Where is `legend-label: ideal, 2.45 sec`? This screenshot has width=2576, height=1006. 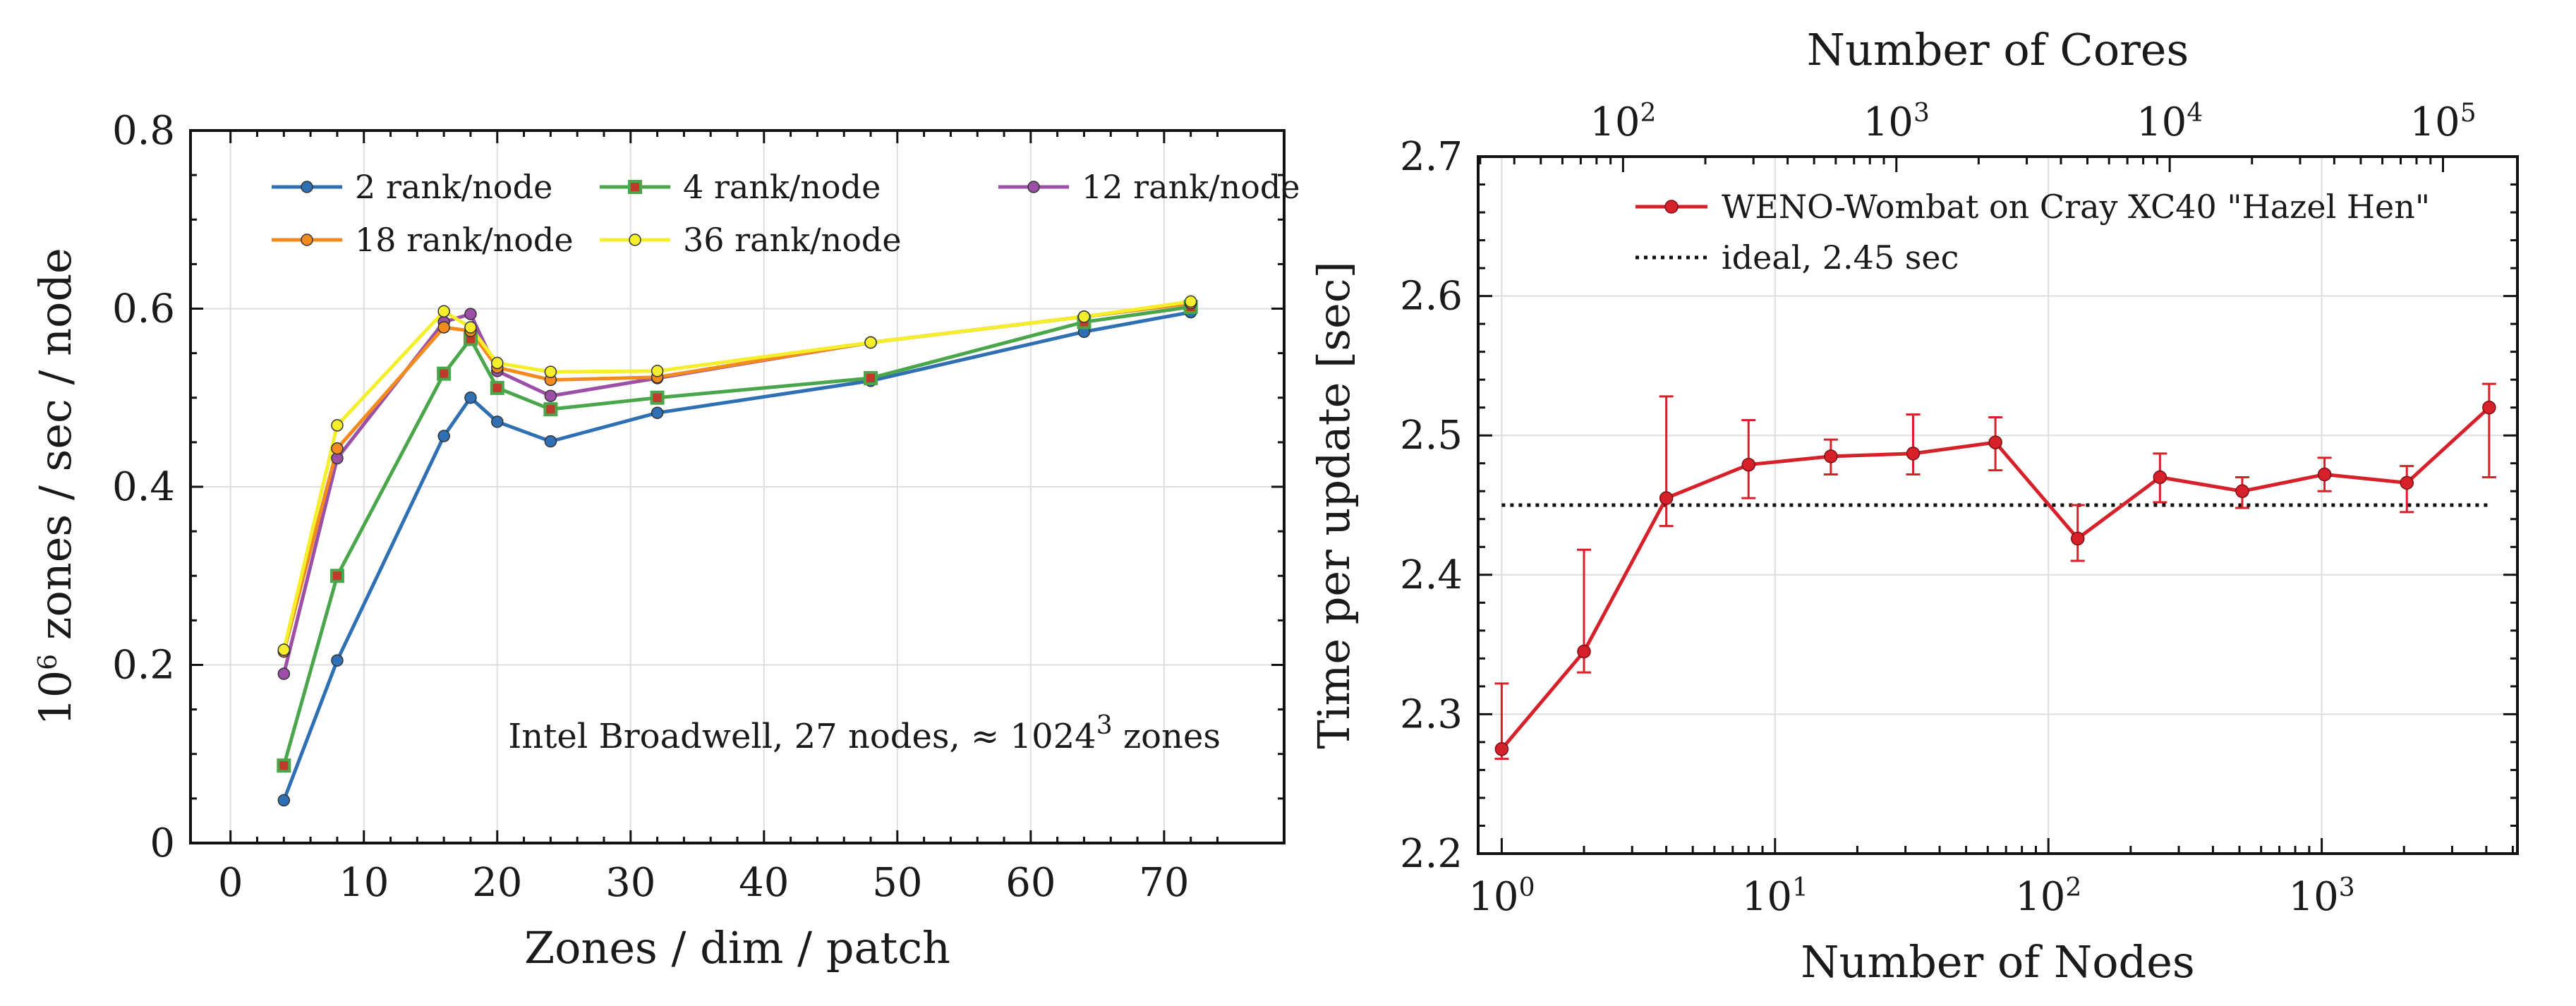 legend-label: ideal, 2.45 sec is located at coordinates (1841, 257).